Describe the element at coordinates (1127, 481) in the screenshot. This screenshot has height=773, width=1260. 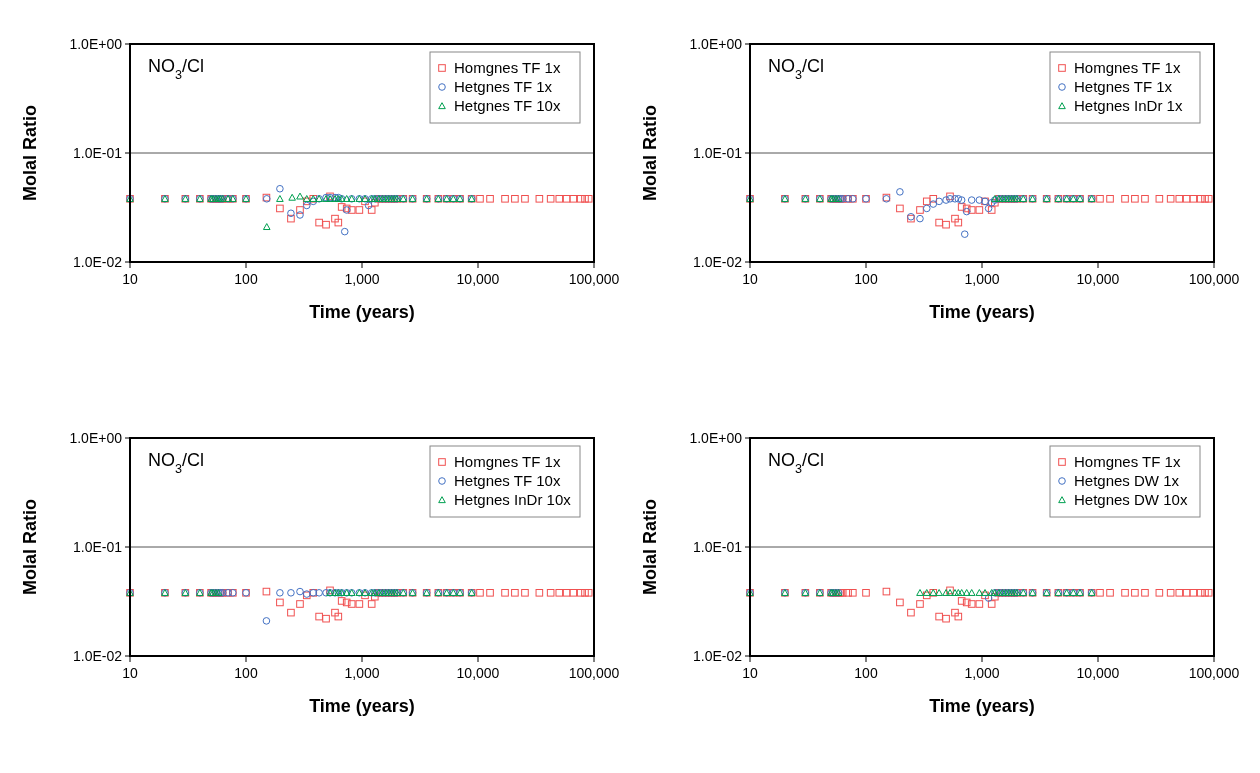
I see `legend-label: Hetgnes DW 1x` at that location.